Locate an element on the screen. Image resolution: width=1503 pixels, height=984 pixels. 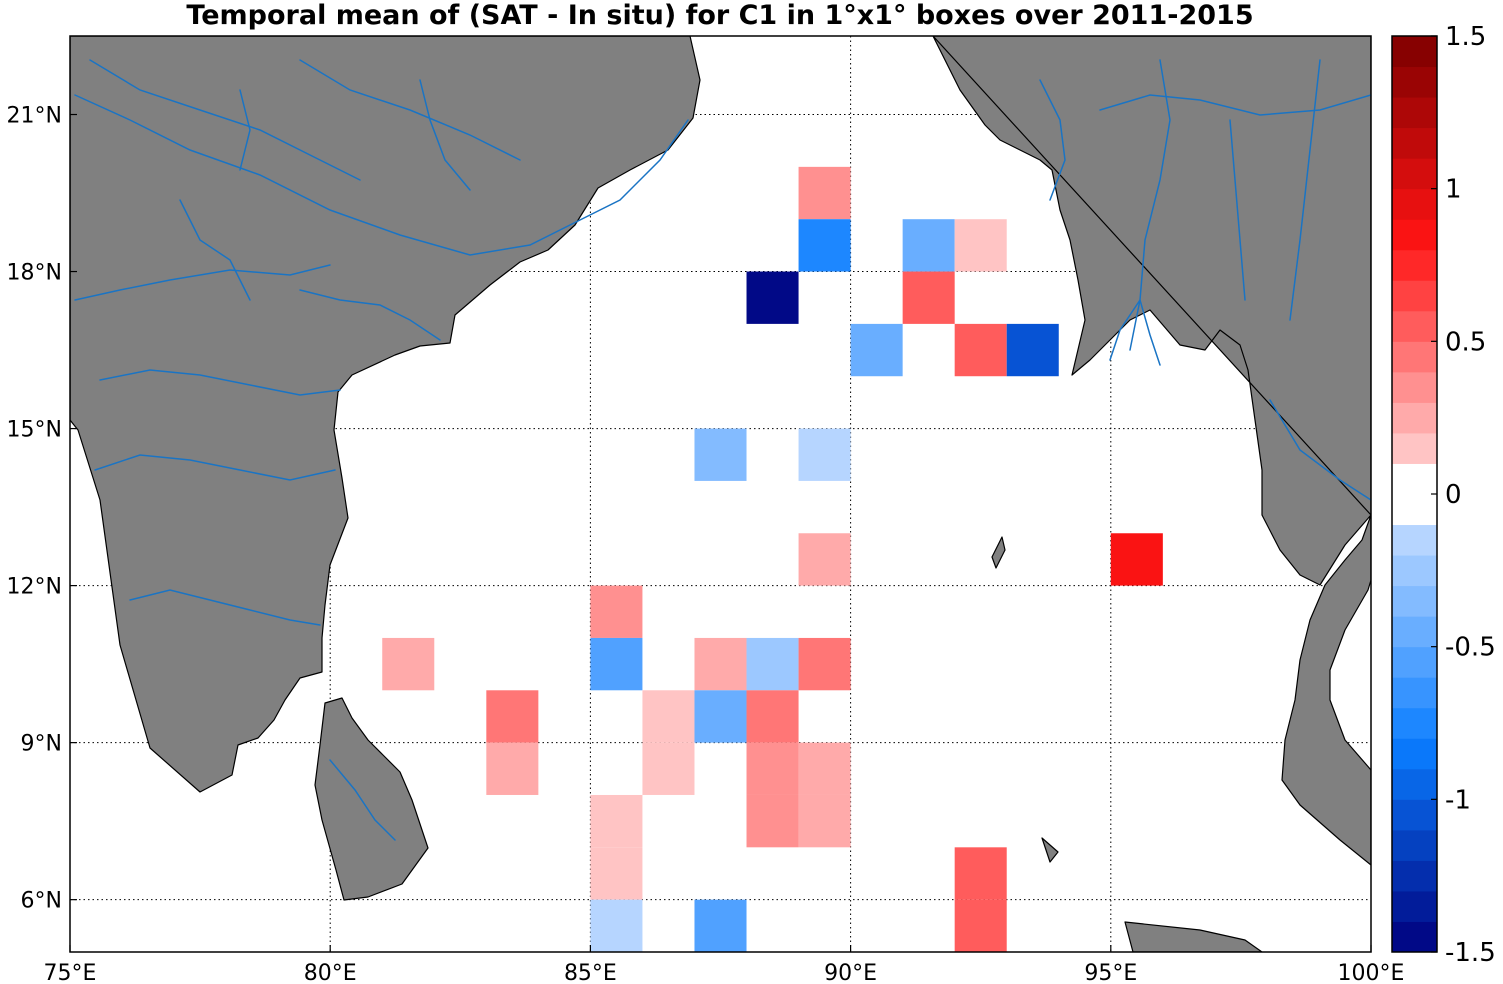
x-tick-label: 80°E is located at coordinates (330, 972).